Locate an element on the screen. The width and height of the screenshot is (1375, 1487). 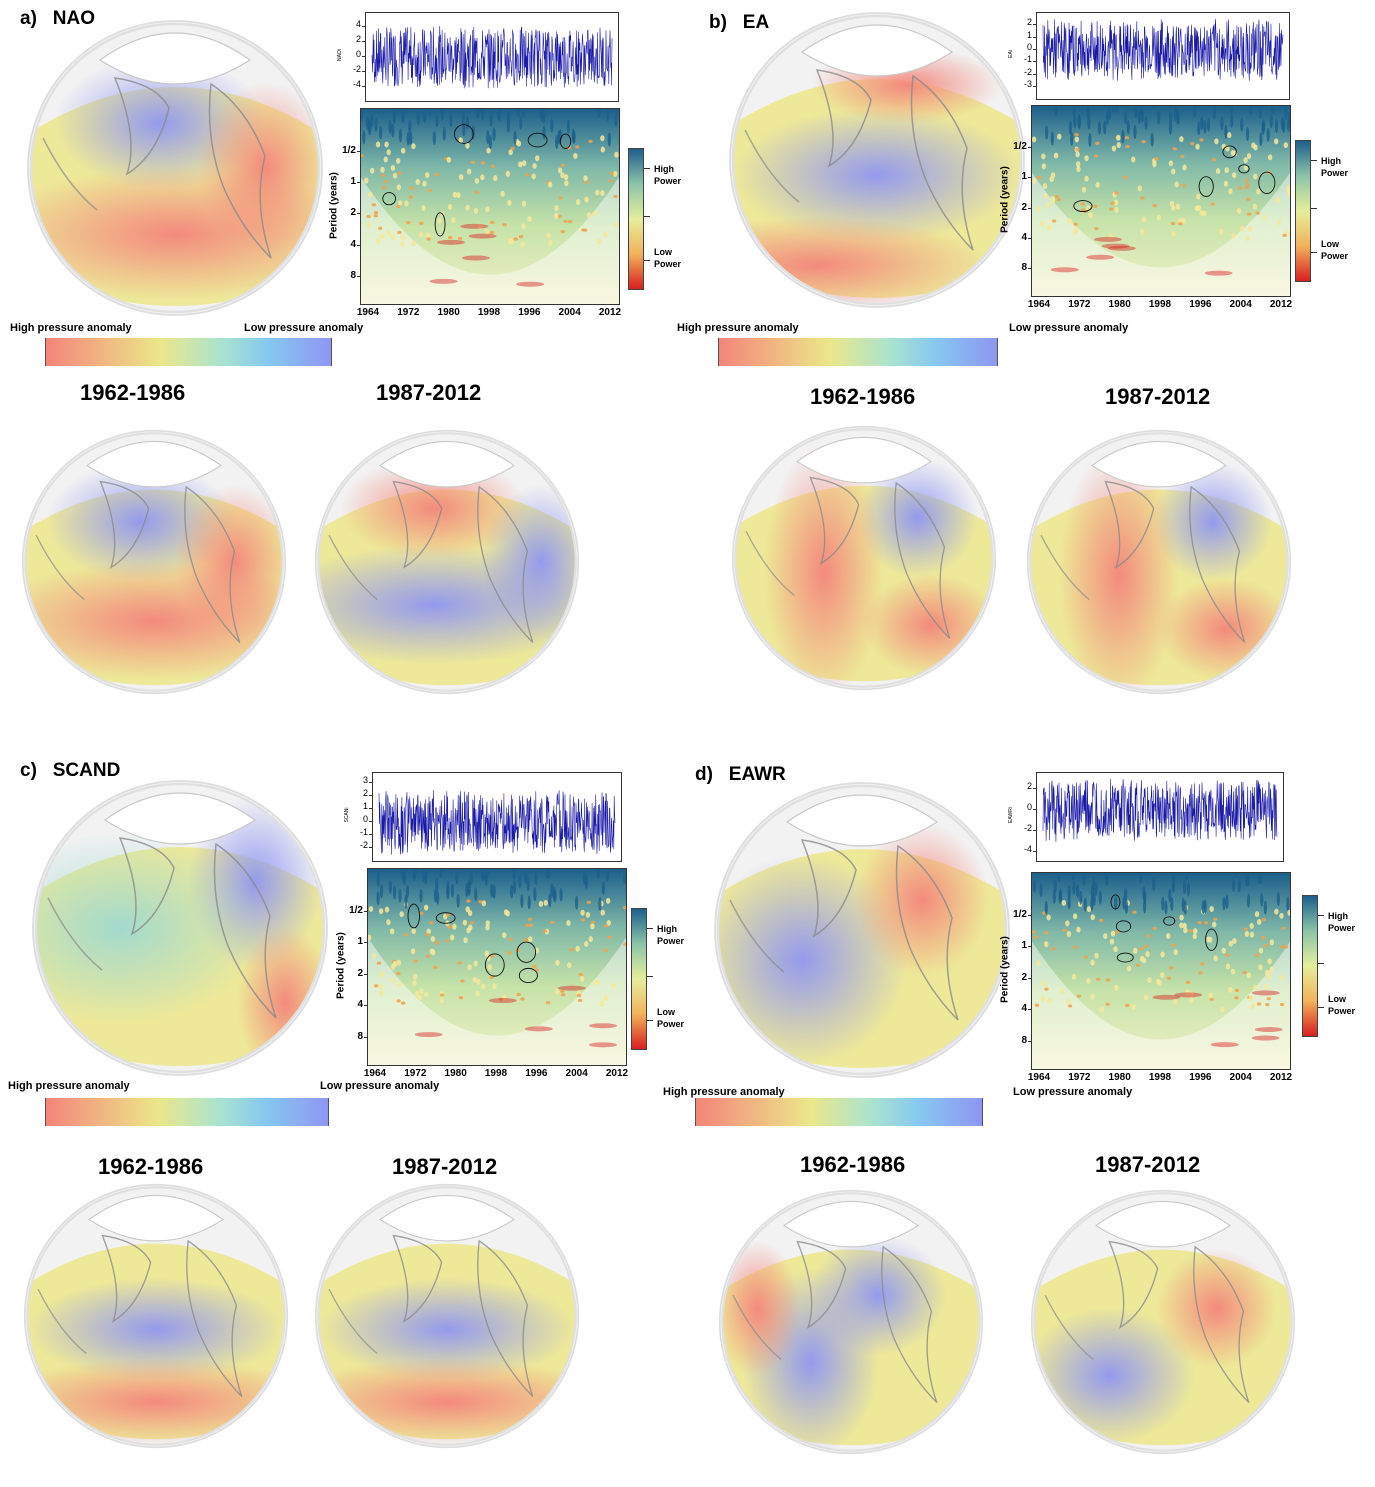
ts-ylabel: EAWRi is located at coordinates (1011, 815).